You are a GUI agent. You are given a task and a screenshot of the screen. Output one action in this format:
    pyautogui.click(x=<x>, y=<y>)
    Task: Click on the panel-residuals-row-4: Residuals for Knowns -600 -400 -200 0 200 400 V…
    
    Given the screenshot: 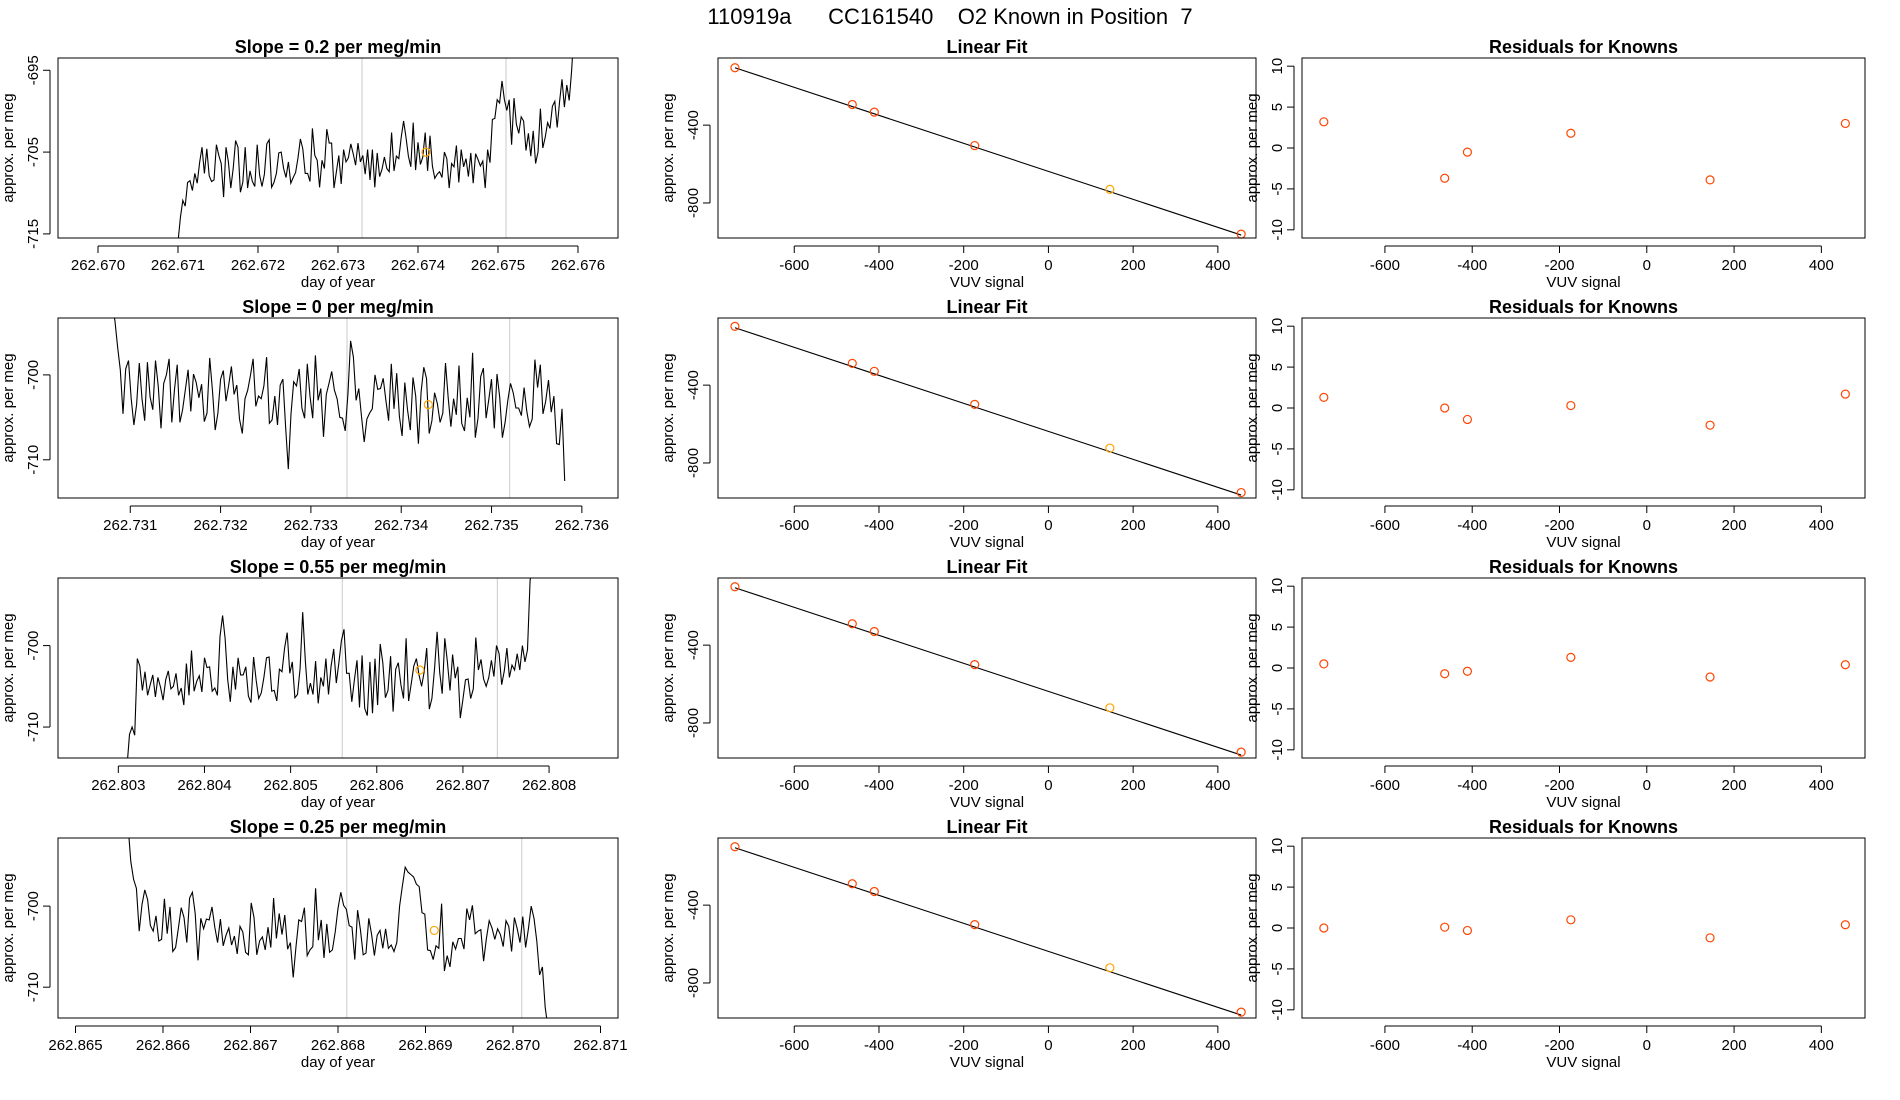 What is the action you would take?
    pyautogui.click(x=1555, y=944)
    